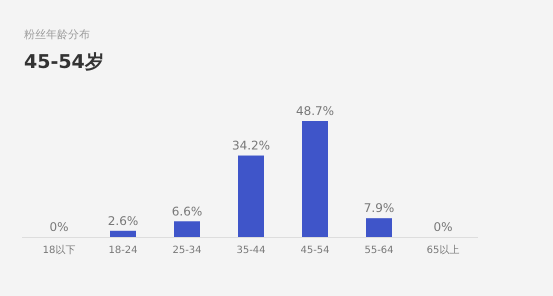 This screenshot has width=553, height=296. Describe the element at coordinates (251, 250) in the screenshot. I see `x-tick-label: 35-44` at that location.